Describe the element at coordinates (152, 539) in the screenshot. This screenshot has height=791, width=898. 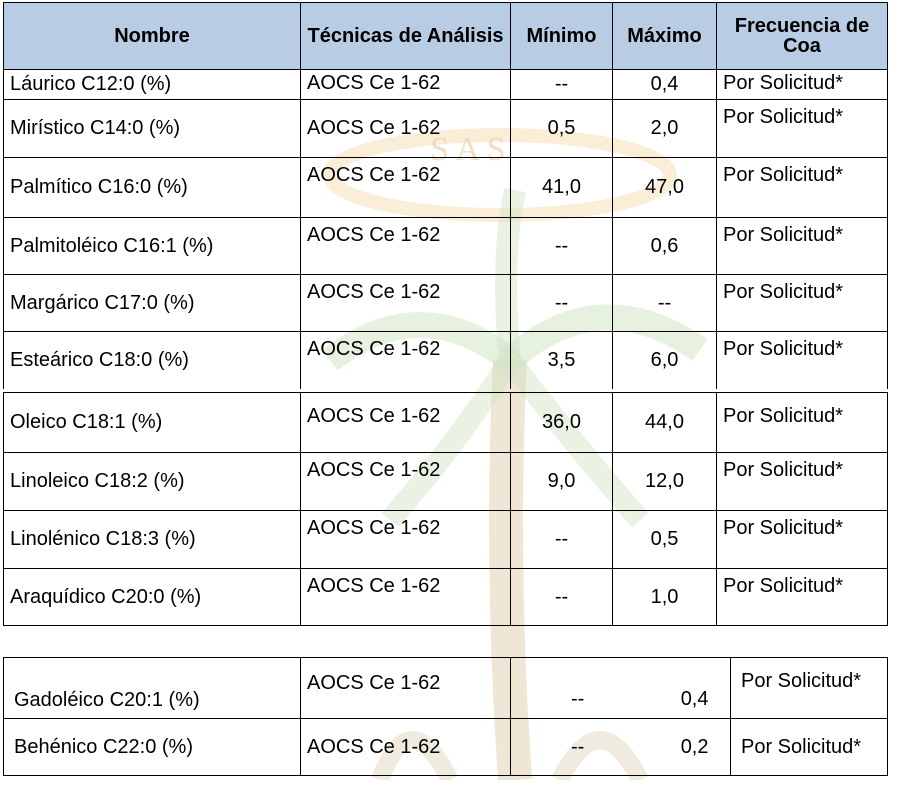
I see `cell-name: Linolénico C18:3 (%)` at that location.